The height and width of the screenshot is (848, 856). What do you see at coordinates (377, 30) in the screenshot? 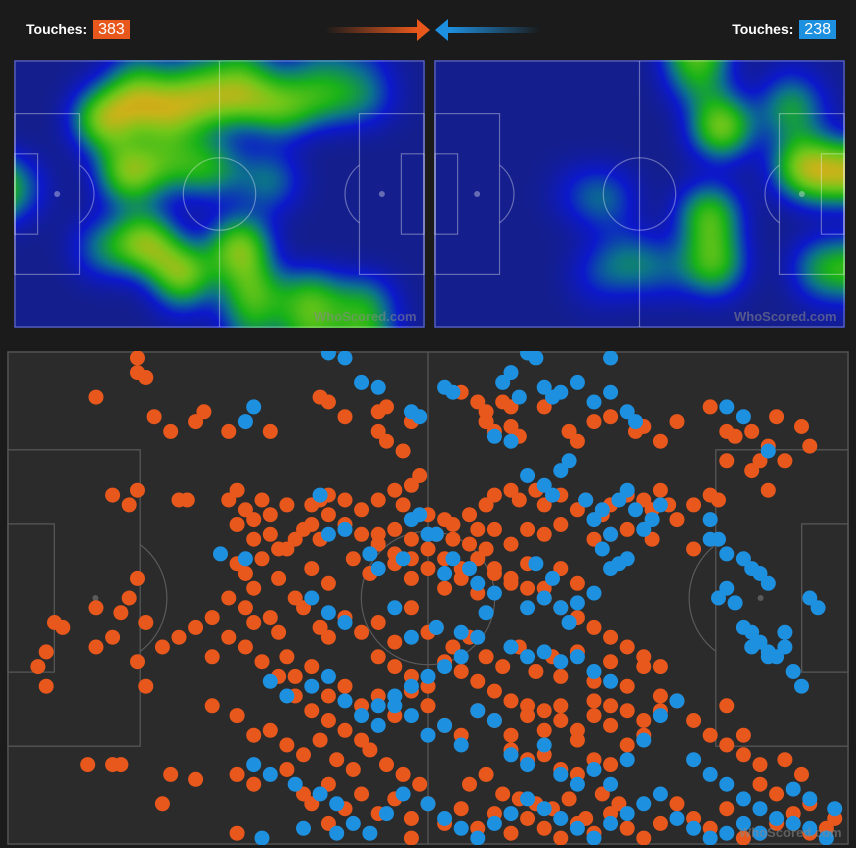
I see `home-direction-arrow-icon` at bounding box center [377, 30].